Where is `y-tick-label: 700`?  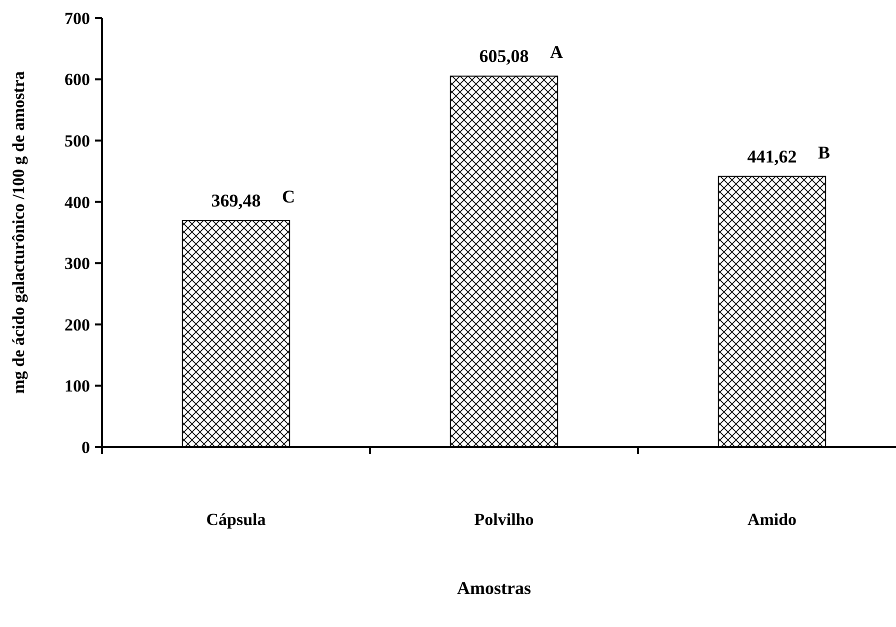 y-tick-label: 700 is located at coordinates (77, 18).